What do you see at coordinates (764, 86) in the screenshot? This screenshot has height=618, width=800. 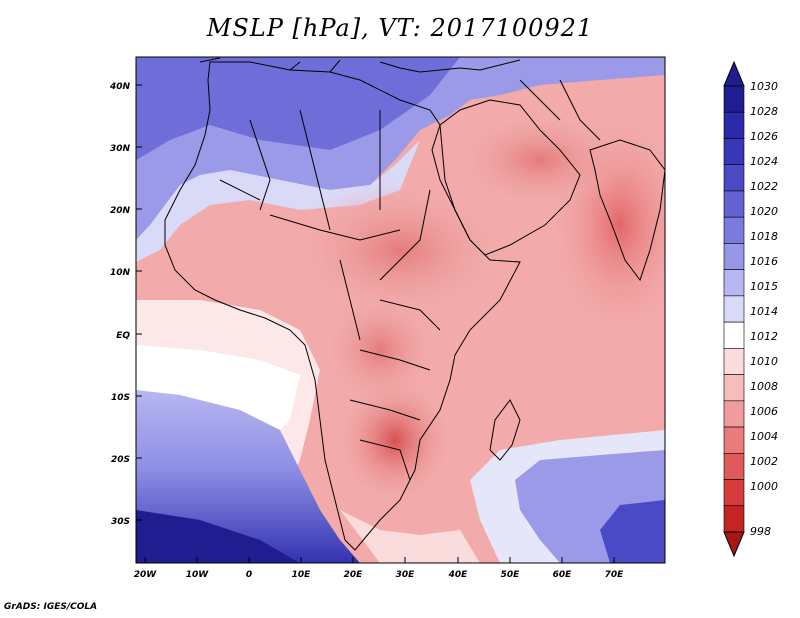 I see `colorbar-label-1030: 1030` at bounding box center [764, 86].